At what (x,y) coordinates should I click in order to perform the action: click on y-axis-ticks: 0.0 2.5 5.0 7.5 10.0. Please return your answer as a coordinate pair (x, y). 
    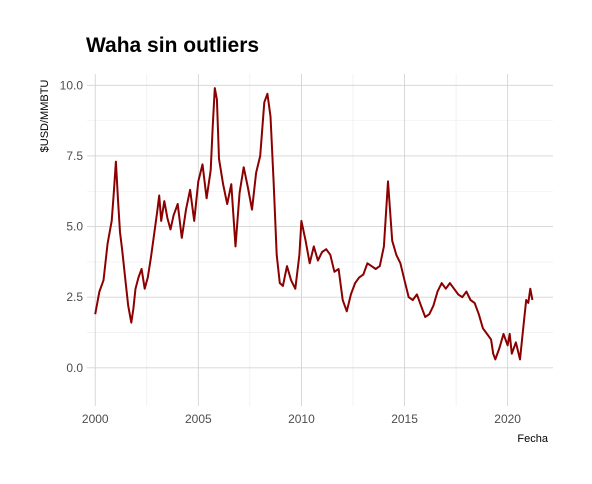
    Looking at the image, I should click on (72, 226).